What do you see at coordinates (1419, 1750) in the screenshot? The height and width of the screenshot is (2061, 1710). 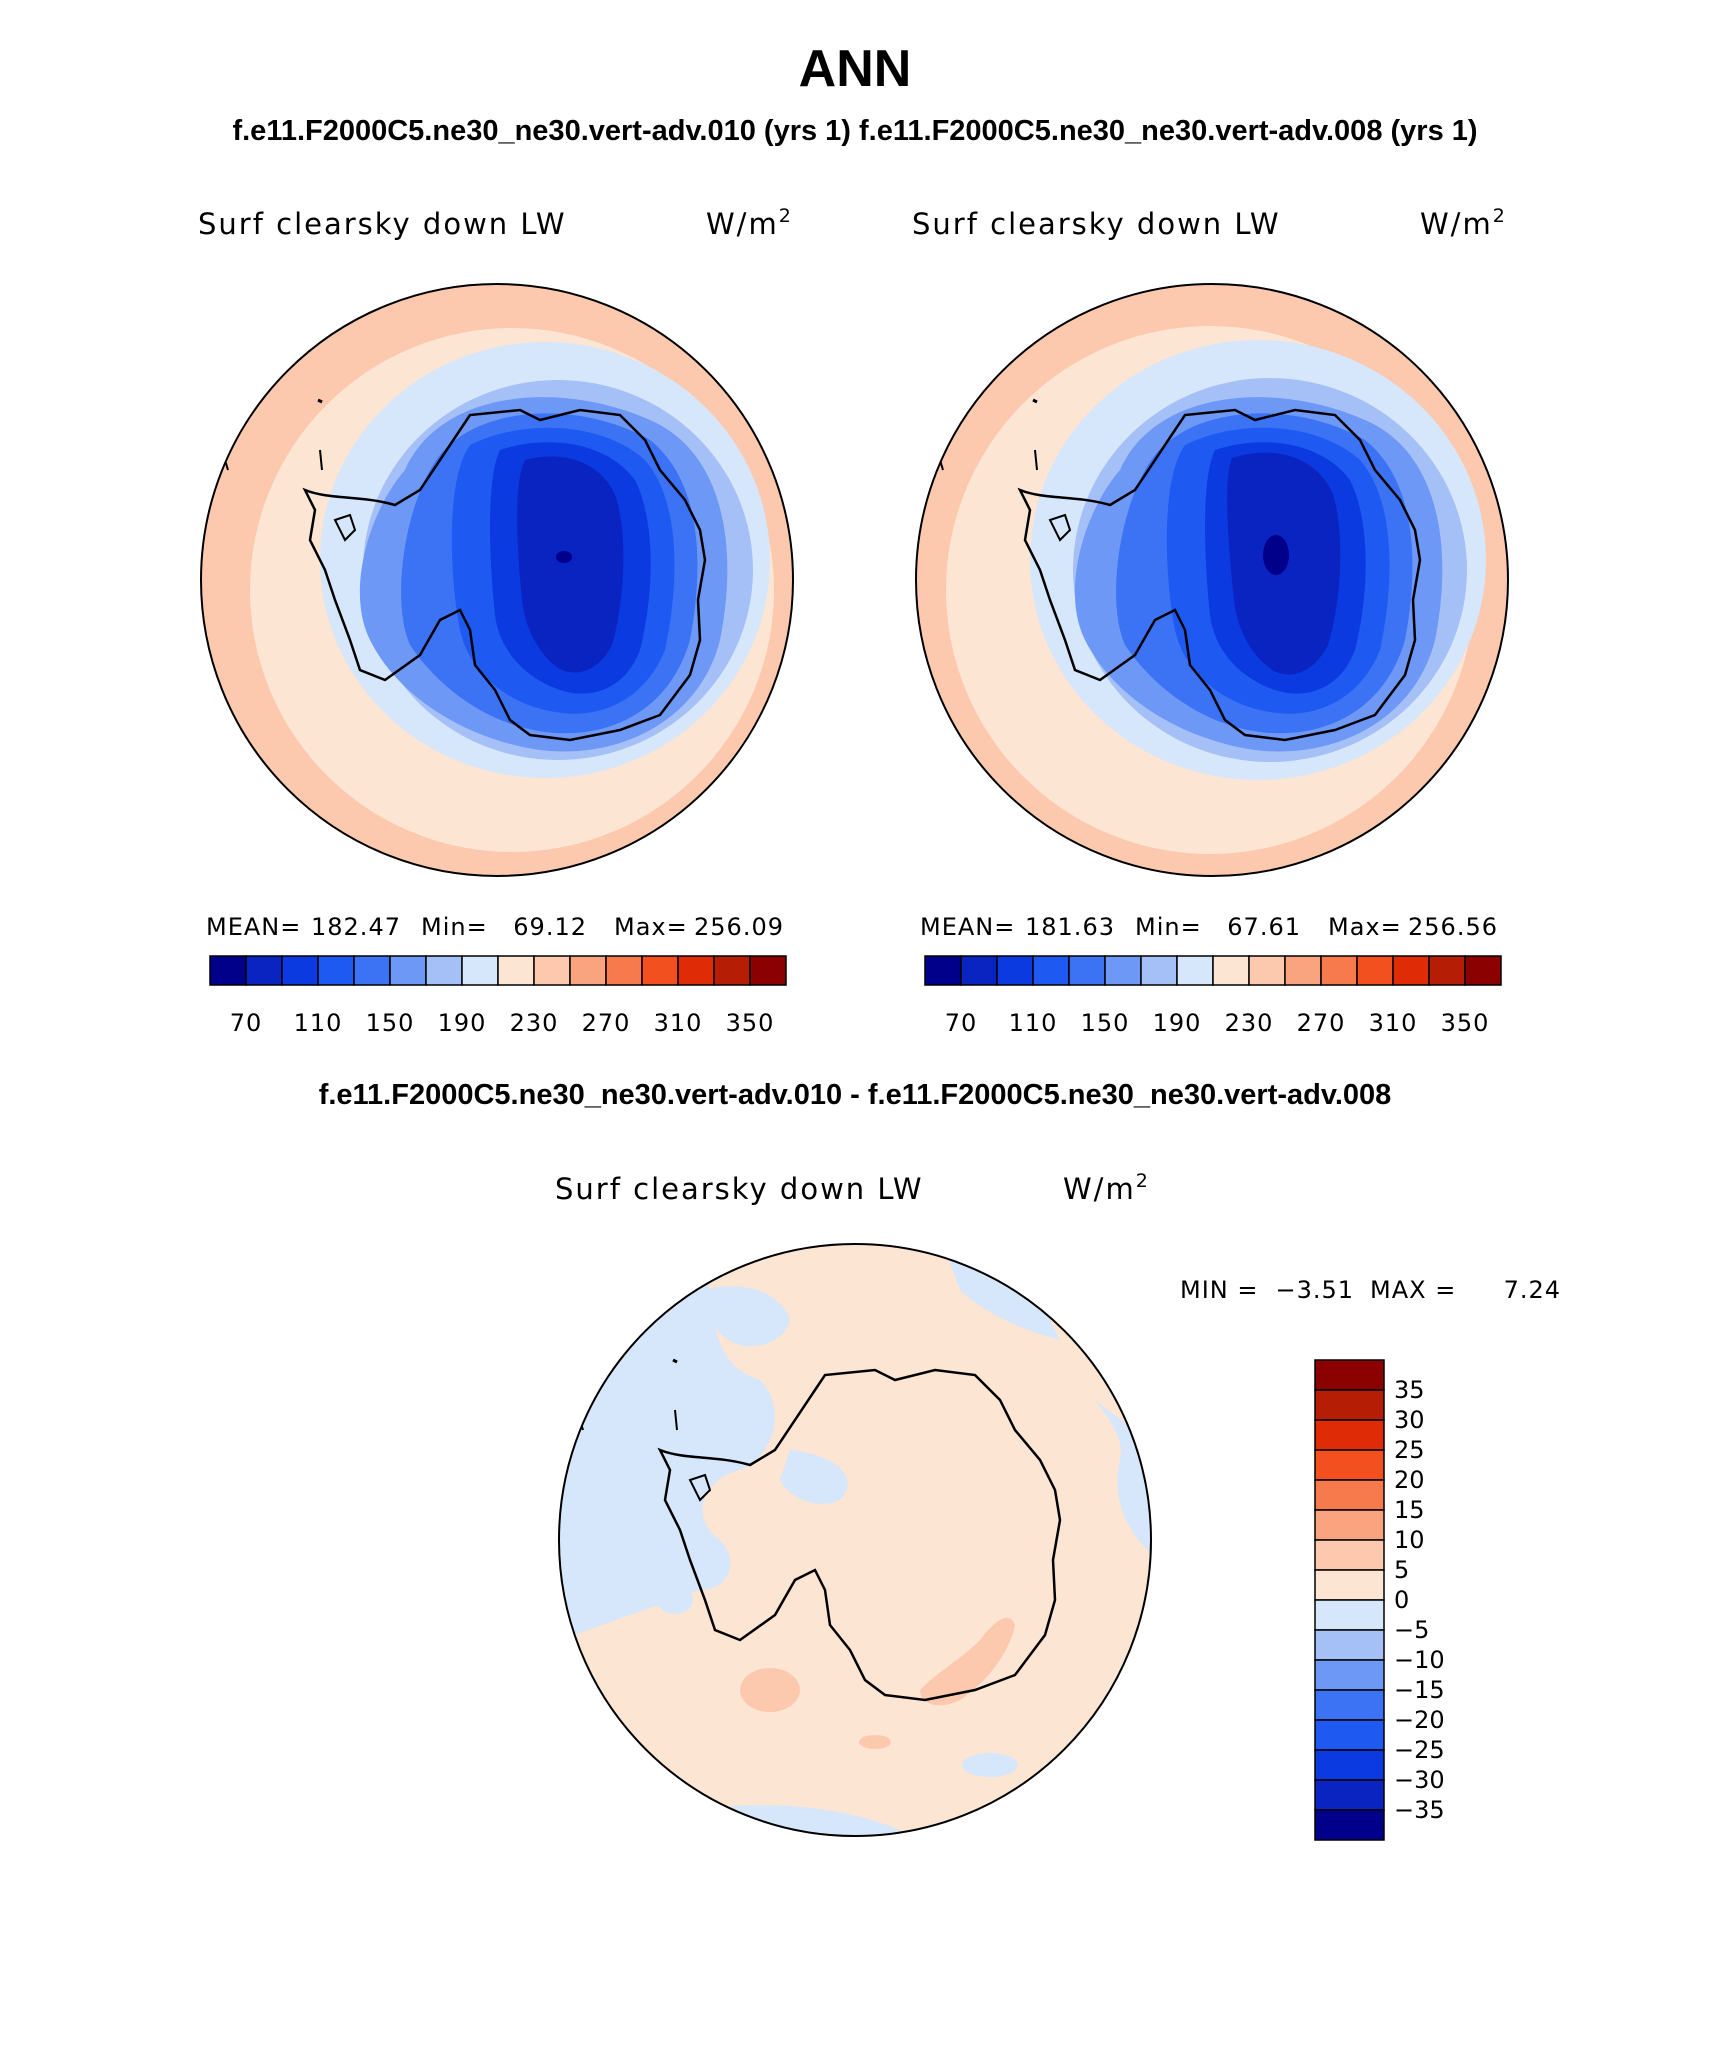 I see `panel-3-colorbar-tick-label: −25` at bounding box center [1419, 1750].